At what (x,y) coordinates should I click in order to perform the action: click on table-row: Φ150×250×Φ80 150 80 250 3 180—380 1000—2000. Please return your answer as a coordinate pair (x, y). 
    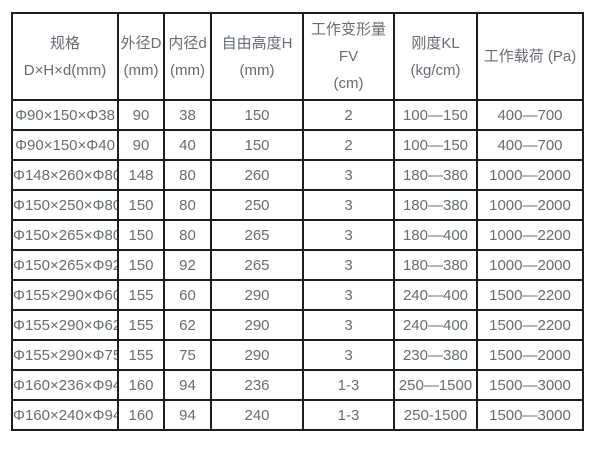
    Looking at the image, I should click on (297, 205).